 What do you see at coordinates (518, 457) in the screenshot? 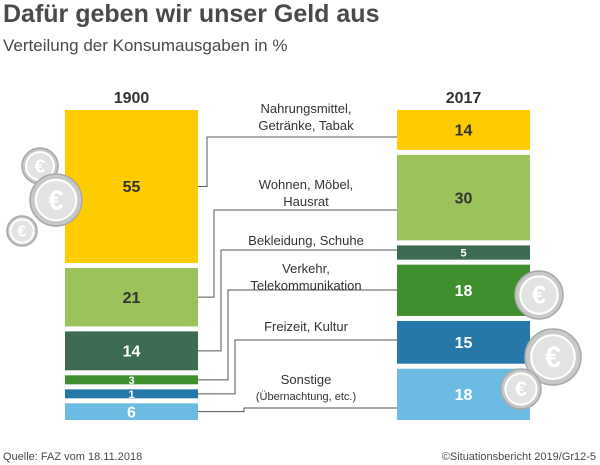
I see `copyright-note: ©Situationsbericht 2019/Gr12-5` at bounding box center [518, 457].